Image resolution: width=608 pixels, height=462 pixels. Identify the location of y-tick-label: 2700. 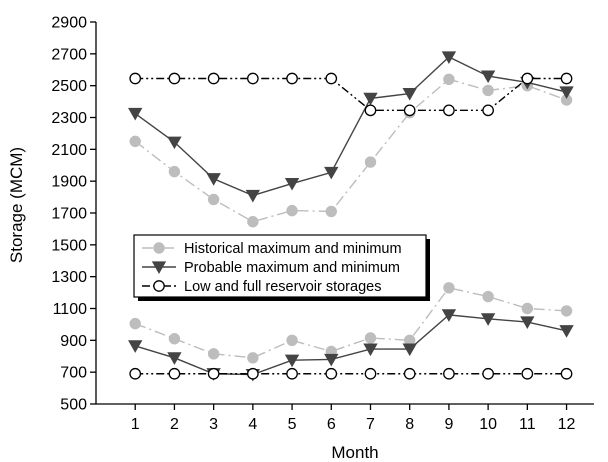
(69, 54).